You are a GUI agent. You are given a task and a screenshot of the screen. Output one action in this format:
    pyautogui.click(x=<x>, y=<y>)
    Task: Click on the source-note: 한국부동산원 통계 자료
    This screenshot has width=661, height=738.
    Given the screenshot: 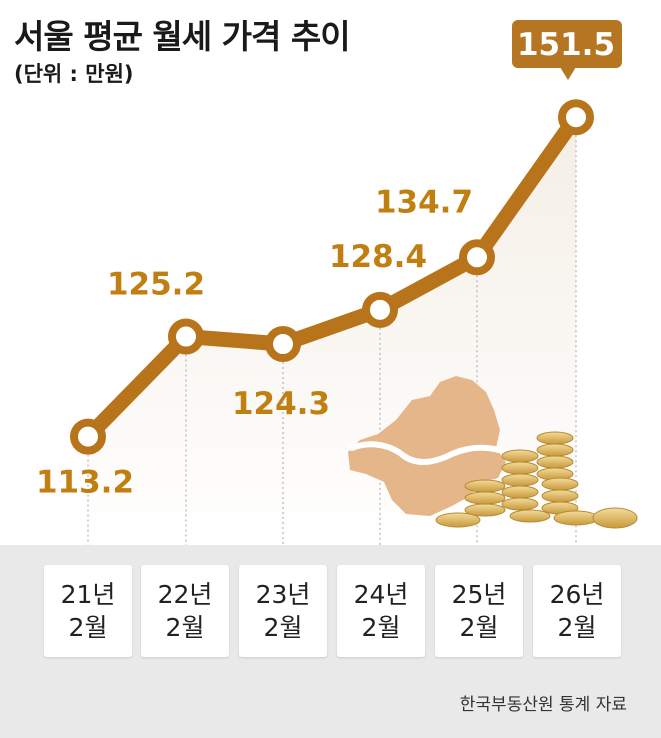 What is the action you would take?
    pyautogui.click(x=543, y=705)
    